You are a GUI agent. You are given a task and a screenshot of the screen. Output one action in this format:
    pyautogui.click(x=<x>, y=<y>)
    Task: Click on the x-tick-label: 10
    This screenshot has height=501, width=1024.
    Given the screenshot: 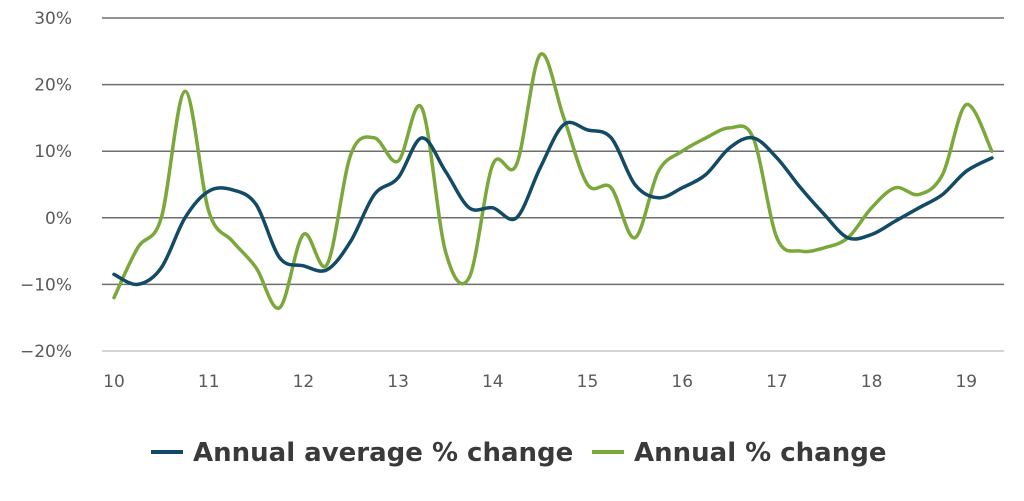 What is the action you would take?
    pyautogui.click(x=114, y=382)
    